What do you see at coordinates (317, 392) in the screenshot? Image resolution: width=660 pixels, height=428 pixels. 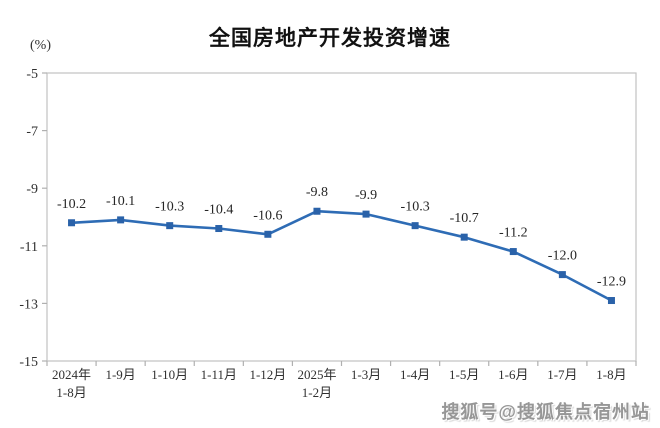 I see `x-tick-label: 1-2月` at bounding box center [317, 392].